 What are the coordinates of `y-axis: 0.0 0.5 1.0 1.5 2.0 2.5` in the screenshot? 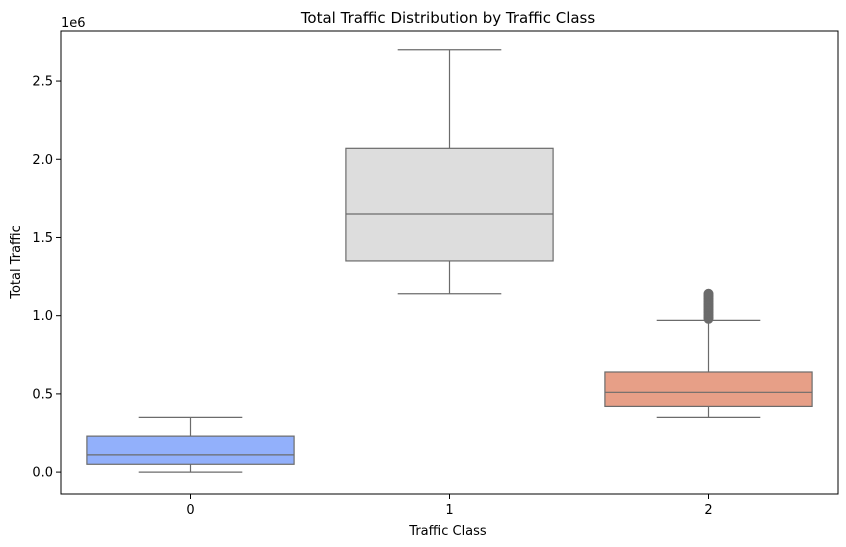 It's located at (46, 278).